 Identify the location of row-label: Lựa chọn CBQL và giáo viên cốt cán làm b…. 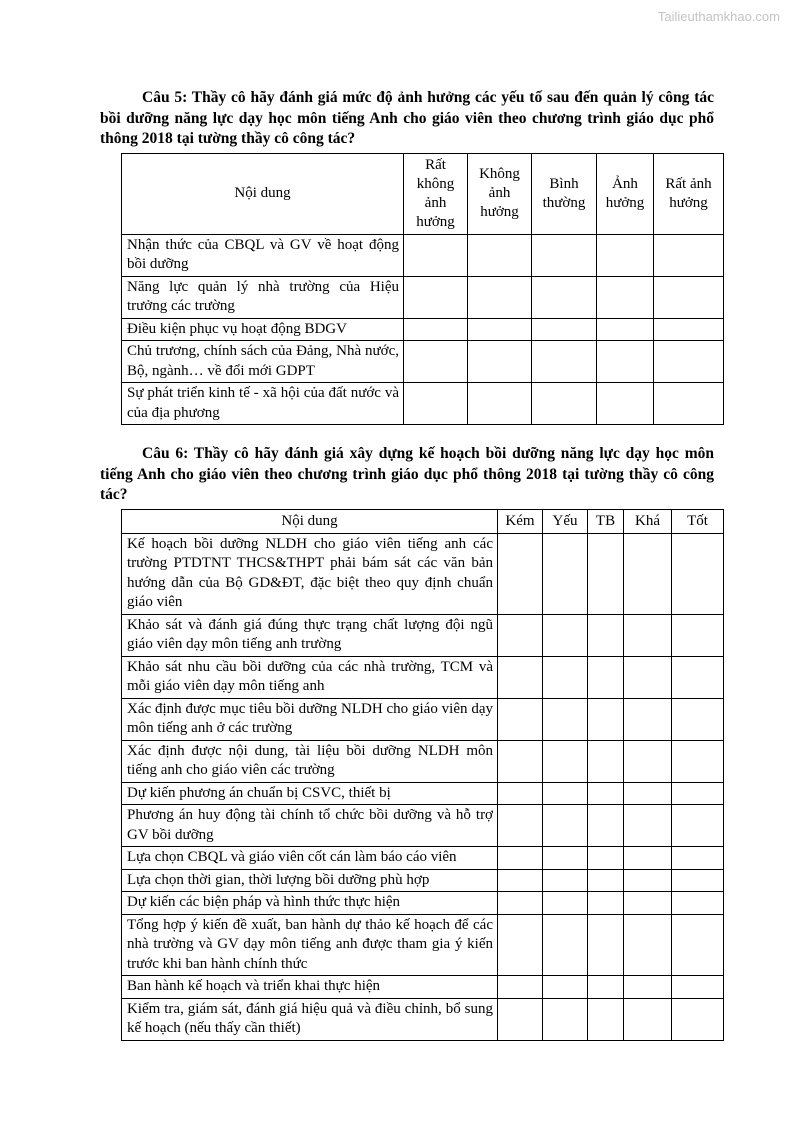
(309, 858).